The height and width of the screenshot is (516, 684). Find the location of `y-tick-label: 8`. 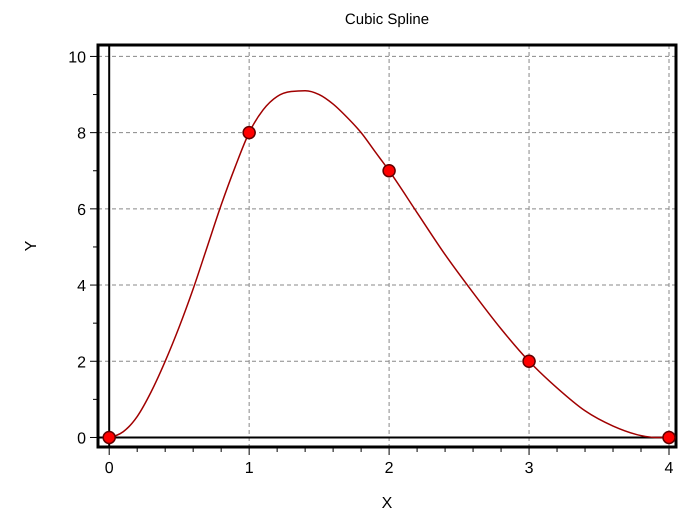

y-tick-label: 8 is located at coordinates (81, 134).